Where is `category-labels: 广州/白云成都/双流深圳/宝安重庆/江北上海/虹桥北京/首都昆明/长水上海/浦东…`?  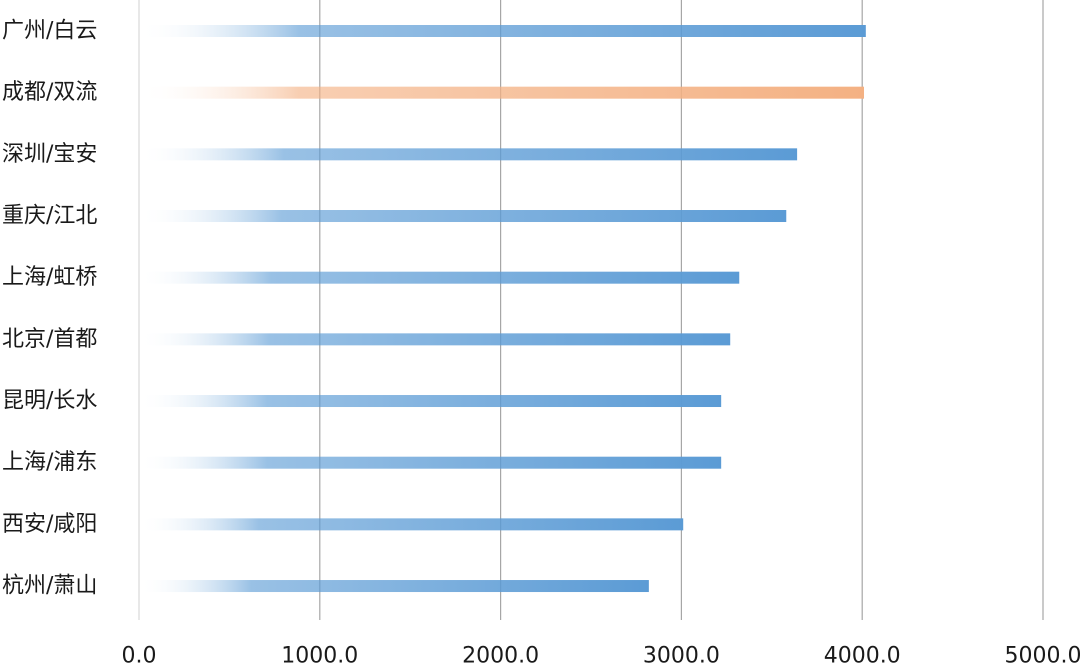
category-labels: 广州/白云成都/双流深圳/宝安重庆/江北上海/虹桥北京/首都昆明/长水上海/浦东… is located at coordinates (49, 309).